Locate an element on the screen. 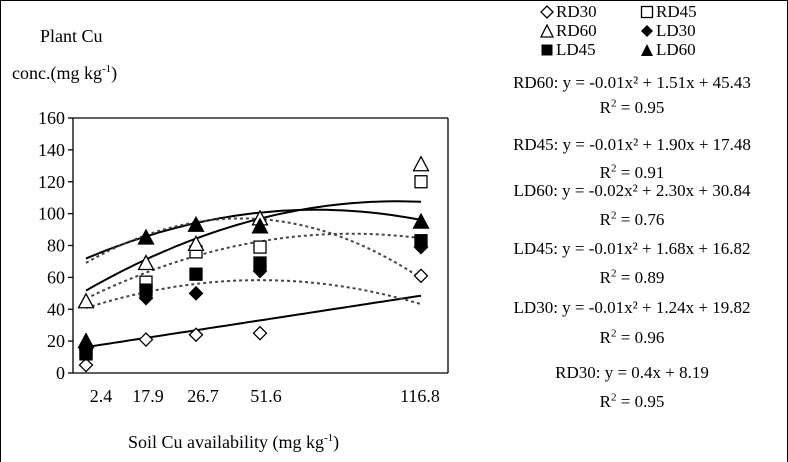 This screenshot has height=462, width=788. equation-ld60: LD60: y = -0.02x² + 2.30x + 30.84 is located at coordinates (632, 190).